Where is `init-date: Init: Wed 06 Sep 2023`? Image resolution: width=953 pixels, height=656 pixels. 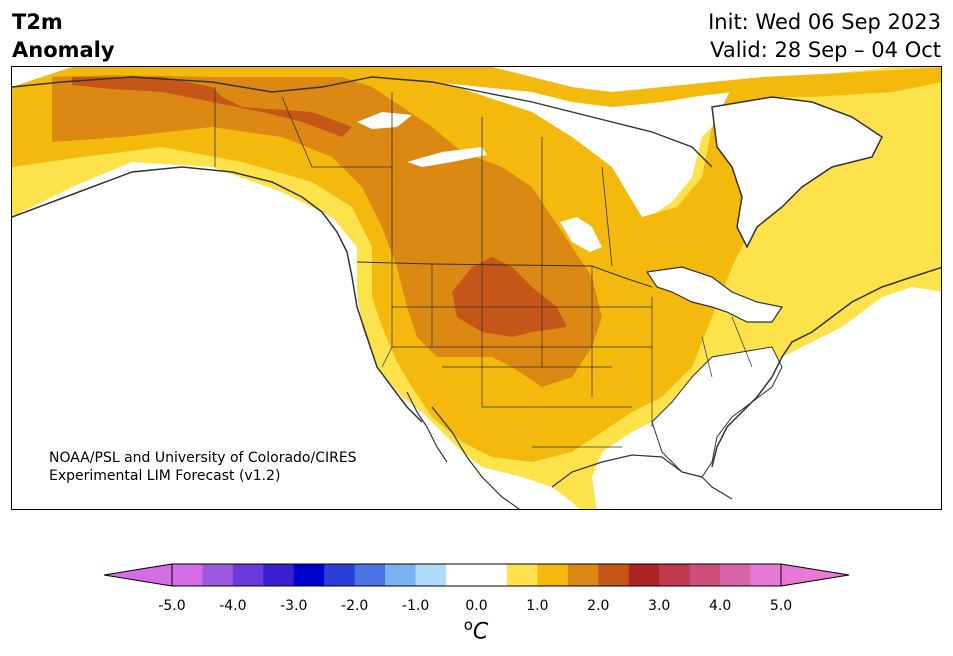 init-date: Init: Wed 06 Sep 2023 is located at coordinates (824, 22).